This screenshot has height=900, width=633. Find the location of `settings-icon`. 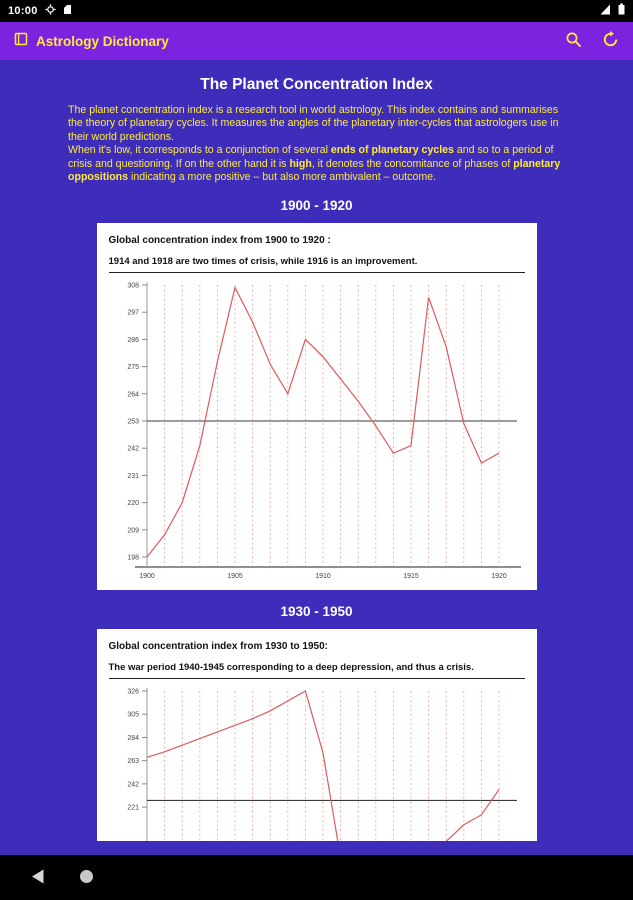

settings-icon is located at coordinates (50, 11).